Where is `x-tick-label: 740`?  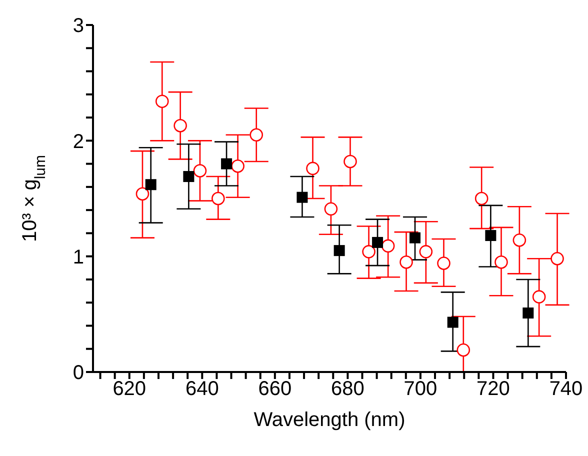 x-tick-label: 740 is located at coordinates (566, 389).